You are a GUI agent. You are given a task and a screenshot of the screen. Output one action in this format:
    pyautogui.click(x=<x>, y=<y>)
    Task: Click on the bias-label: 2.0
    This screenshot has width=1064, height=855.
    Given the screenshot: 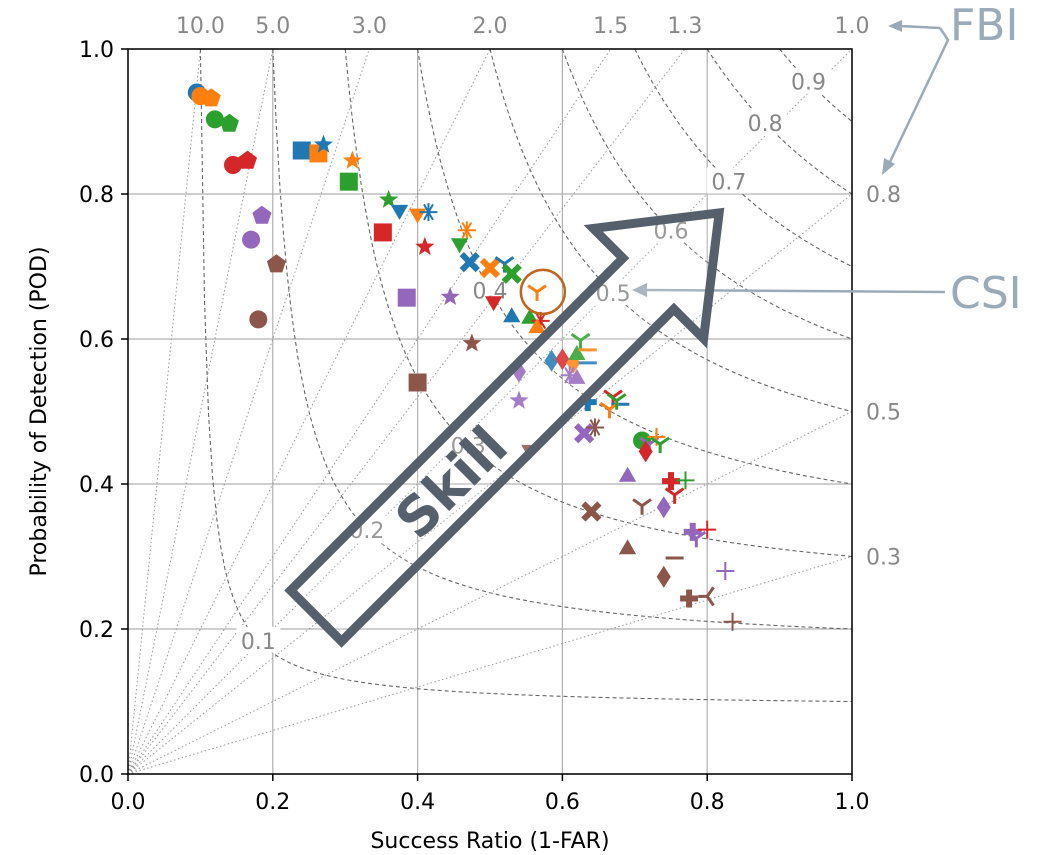 What is the action you would take?
    pyautogui.click(x=490, y=26)
    